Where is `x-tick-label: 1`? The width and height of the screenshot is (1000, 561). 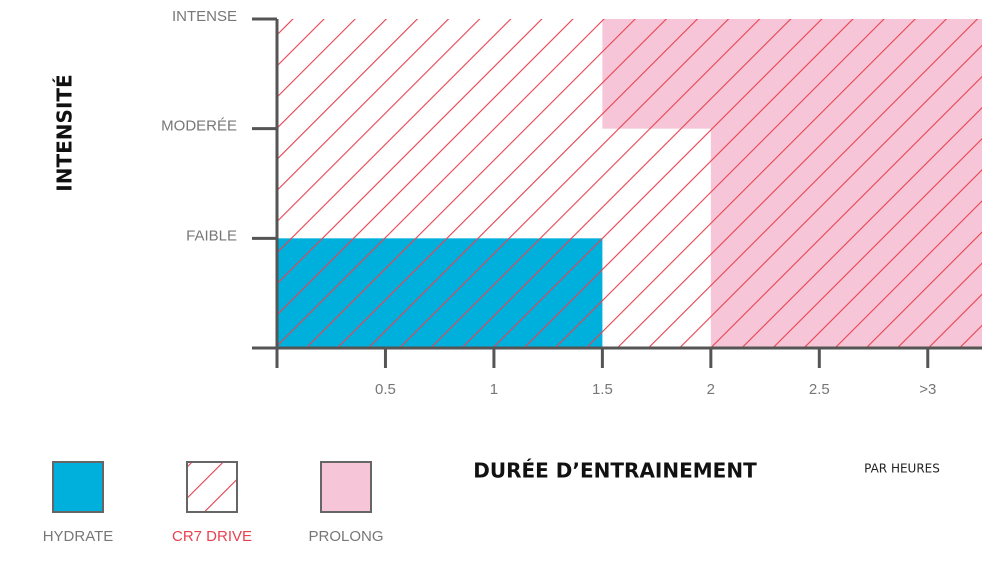
x-tick-label: 1 is located at coordinates (494, 389).